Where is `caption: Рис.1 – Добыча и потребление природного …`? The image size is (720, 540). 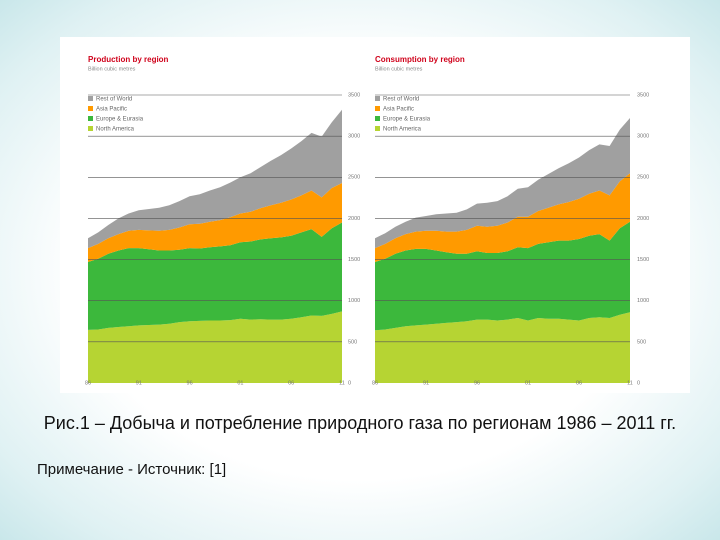 caption: Рис.1 – Добыча и потребление природного … is located at coordinates (360, 423).